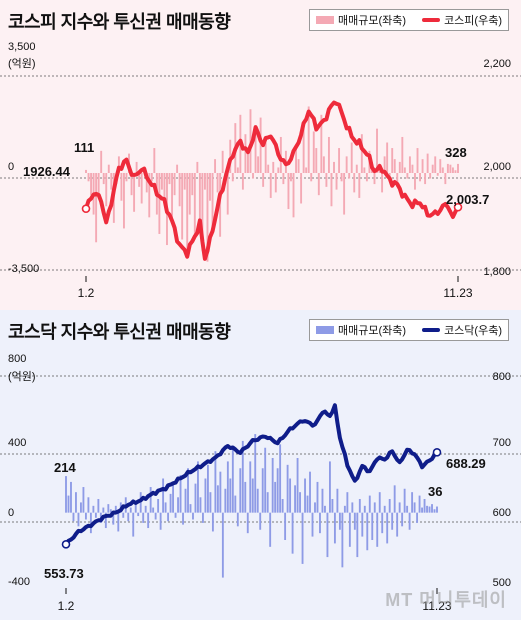  Describe the element at coordinates (502, 513) in the screenshot. I see `right-tick-label: 600` at that location.